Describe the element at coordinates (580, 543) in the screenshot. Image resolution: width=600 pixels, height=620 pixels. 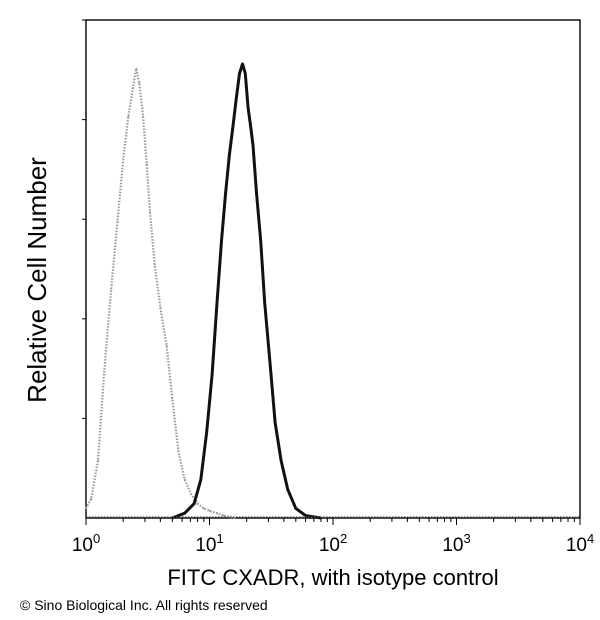
I see `x-tick-label: 10⁴` at that location.